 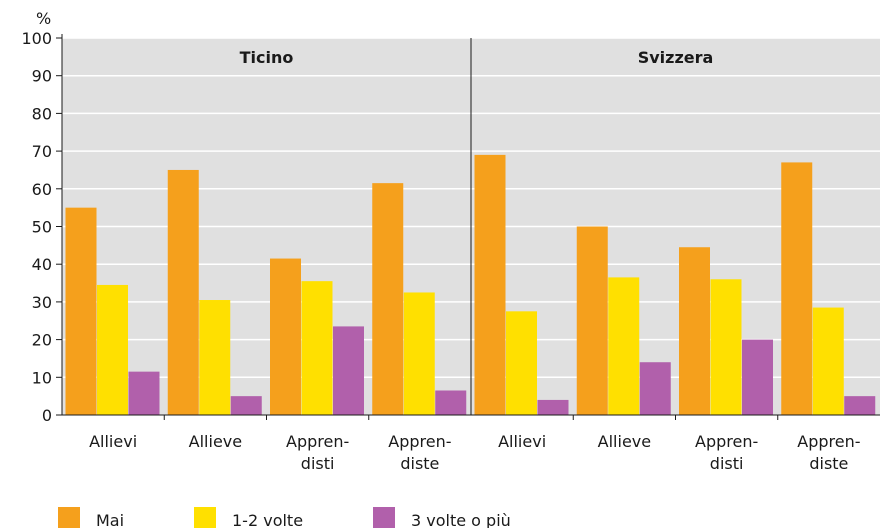 What do you see at coordinates (47, 415) in the screenshot?
I see `y-tick-label: 0` at bounding box center [47, 415].